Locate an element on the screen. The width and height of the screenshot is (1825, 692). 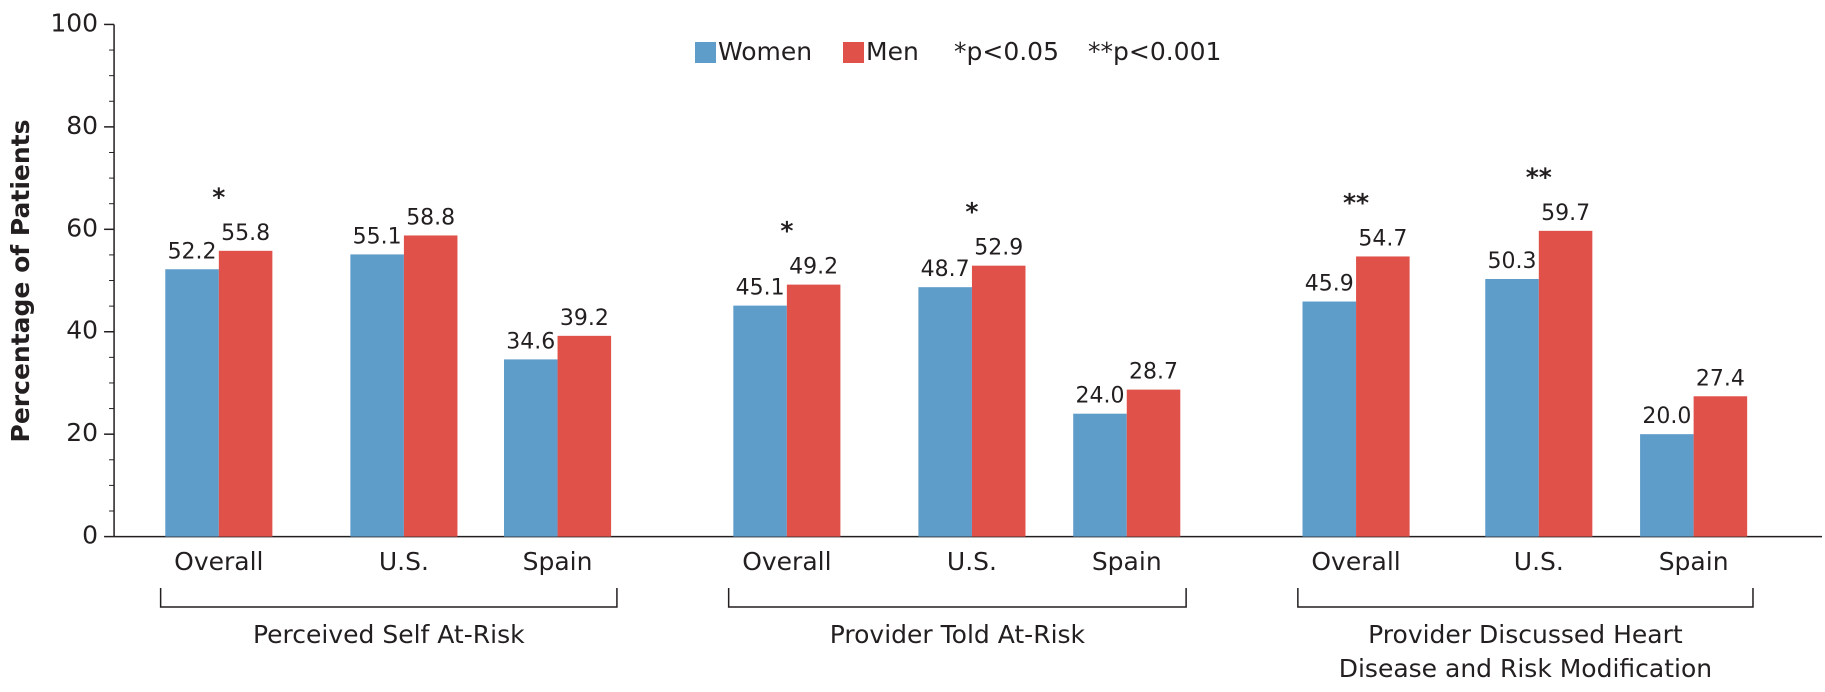
y-axis-label: Percentage of Patients is located at coordinates (20, 281).